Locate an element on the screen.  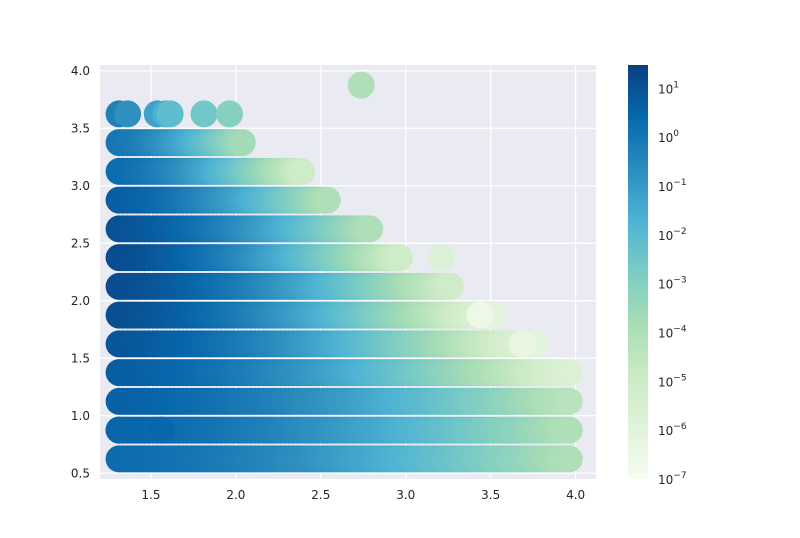
colorbar-tick-label: 10⁻⁵ is located at coordinates (672, 381).